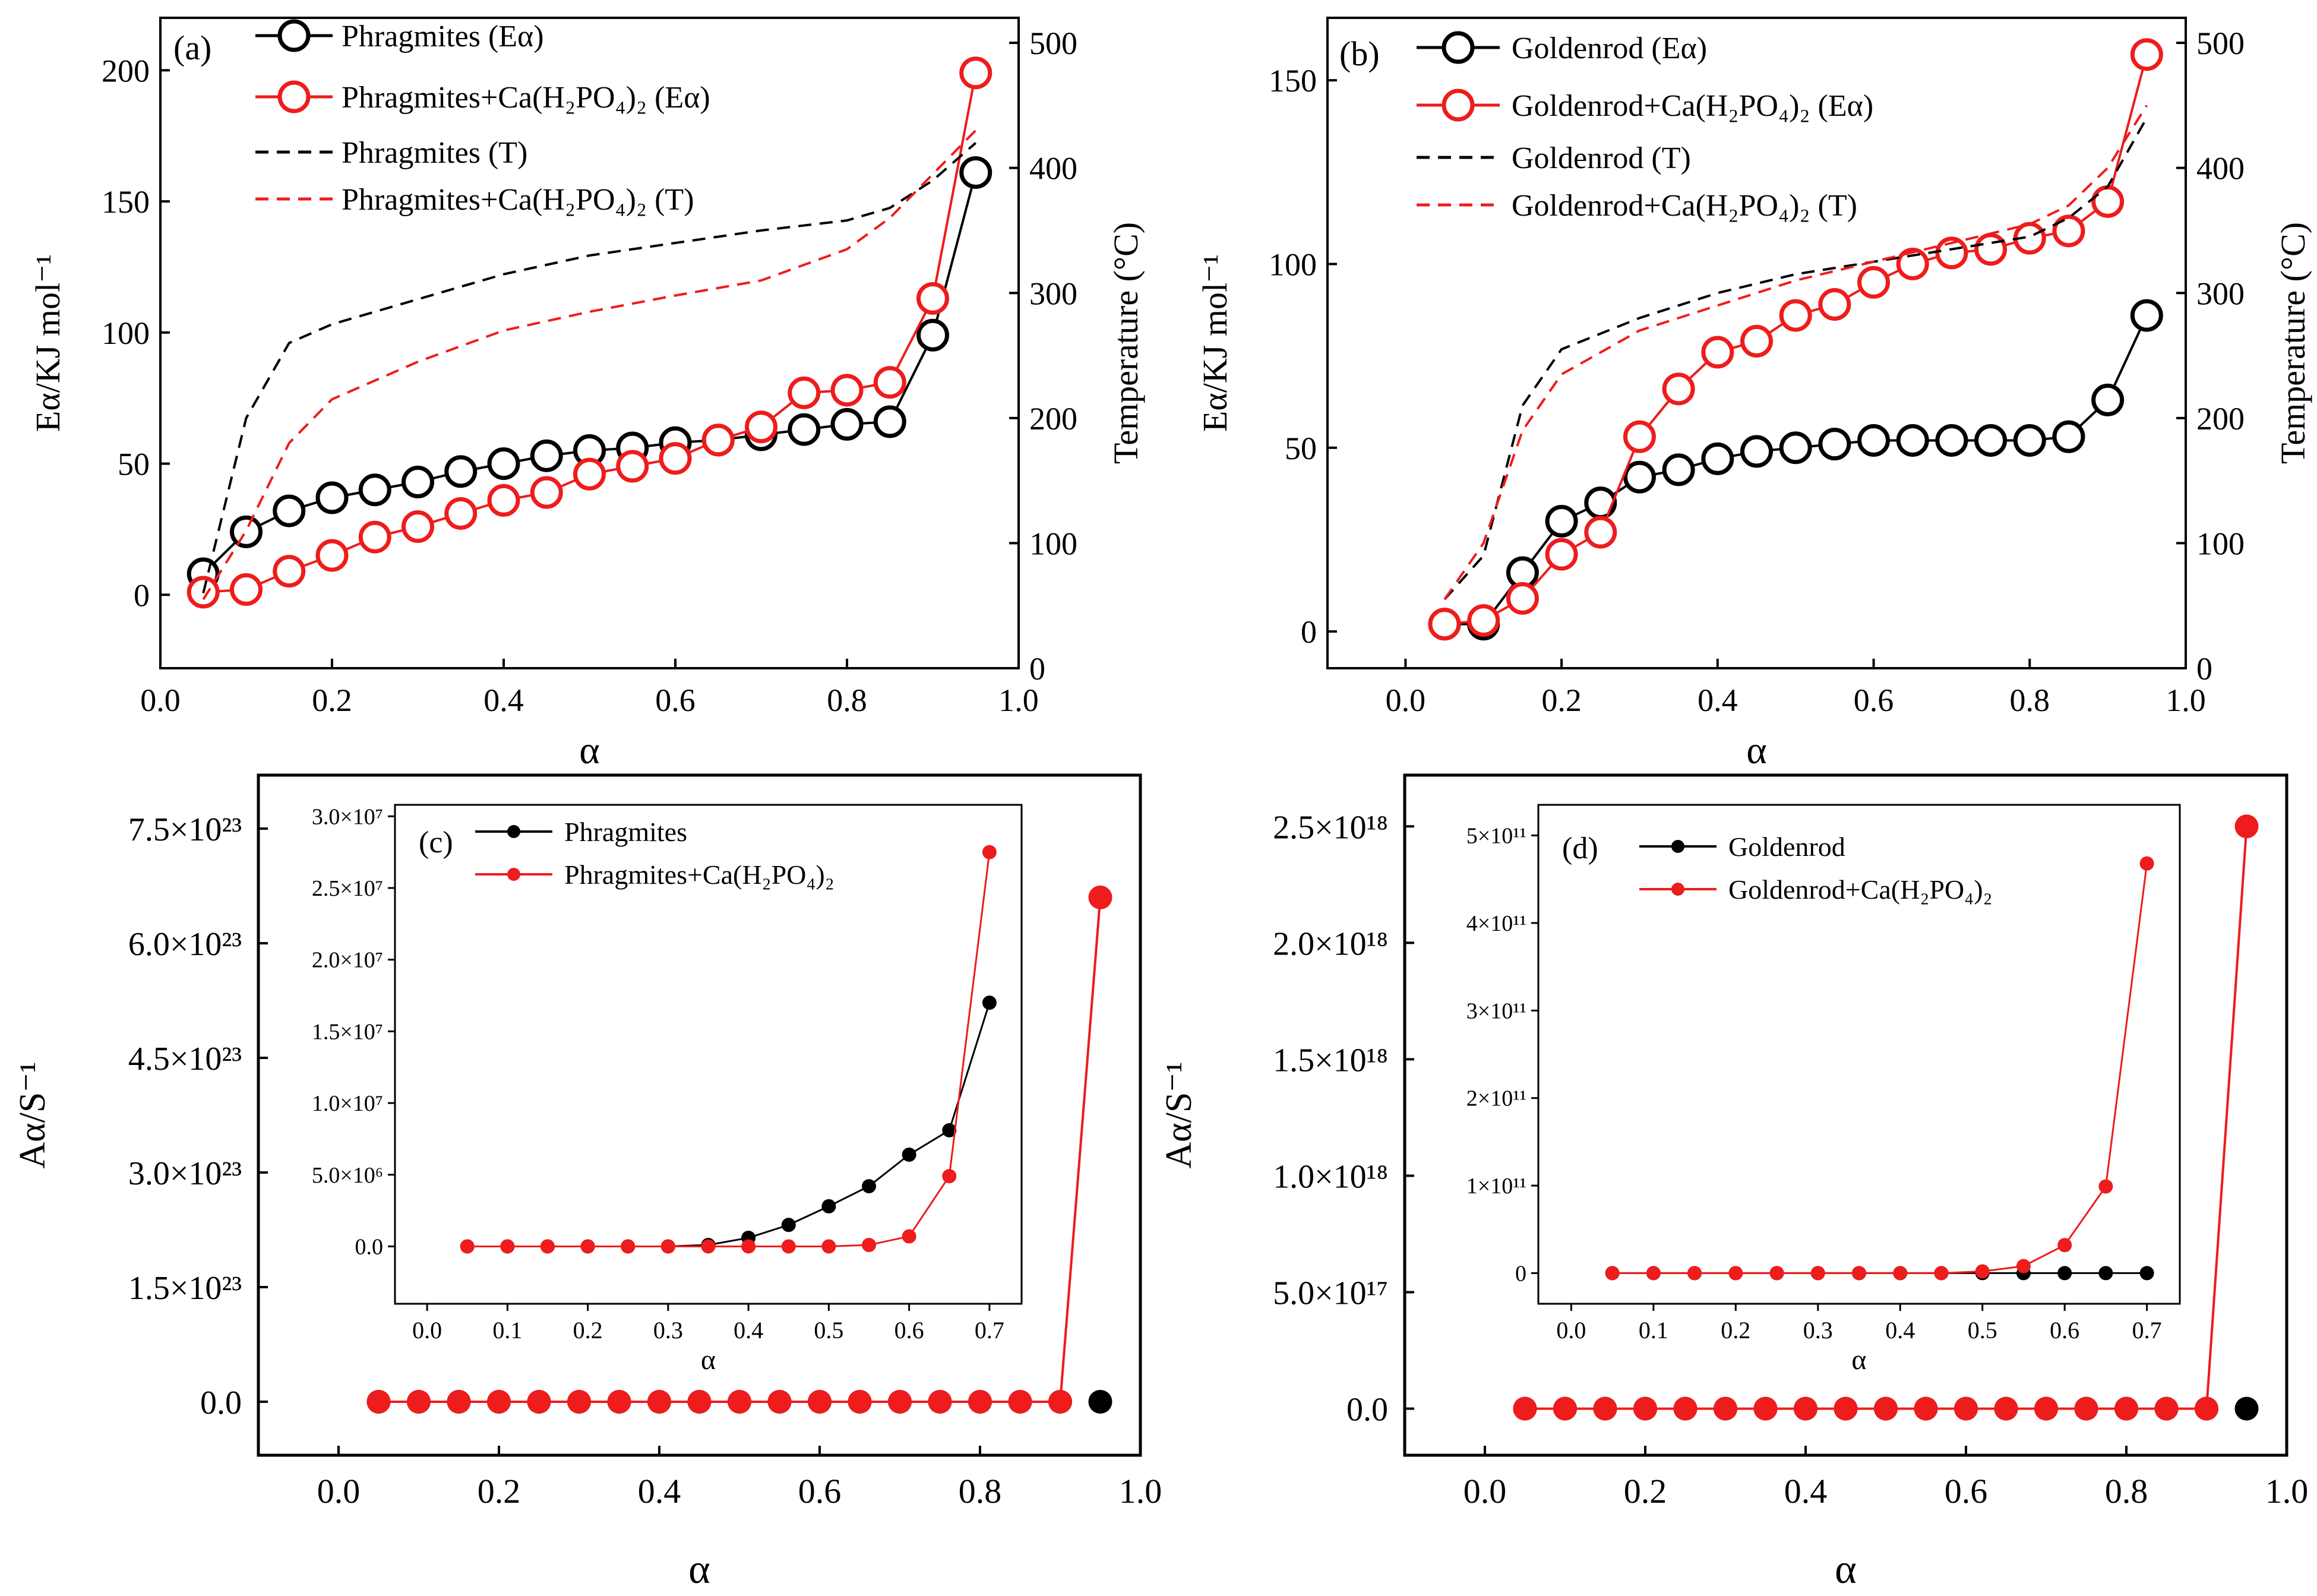  I want to click on inset-x-tick-label: 0.0, so click(427, 1330).